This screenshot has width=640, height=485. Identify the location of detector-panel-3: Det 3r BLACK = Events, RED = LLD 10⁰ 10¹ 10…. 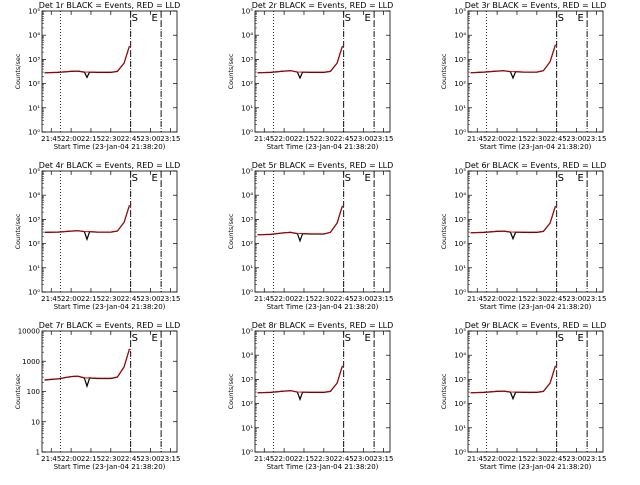
(523, 76).